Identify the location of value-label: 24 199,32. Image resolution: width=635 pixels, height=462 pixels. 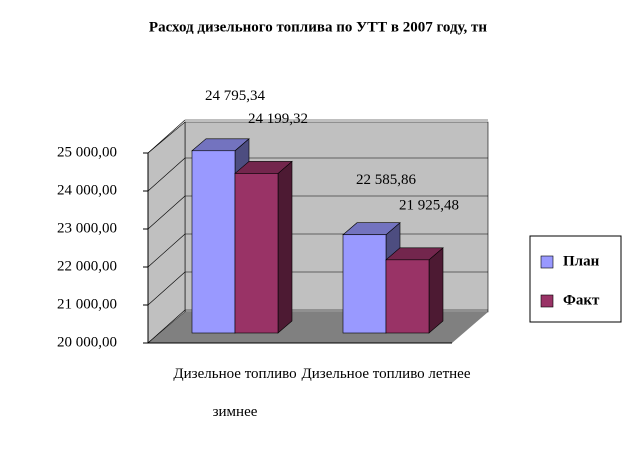
(278, 119).